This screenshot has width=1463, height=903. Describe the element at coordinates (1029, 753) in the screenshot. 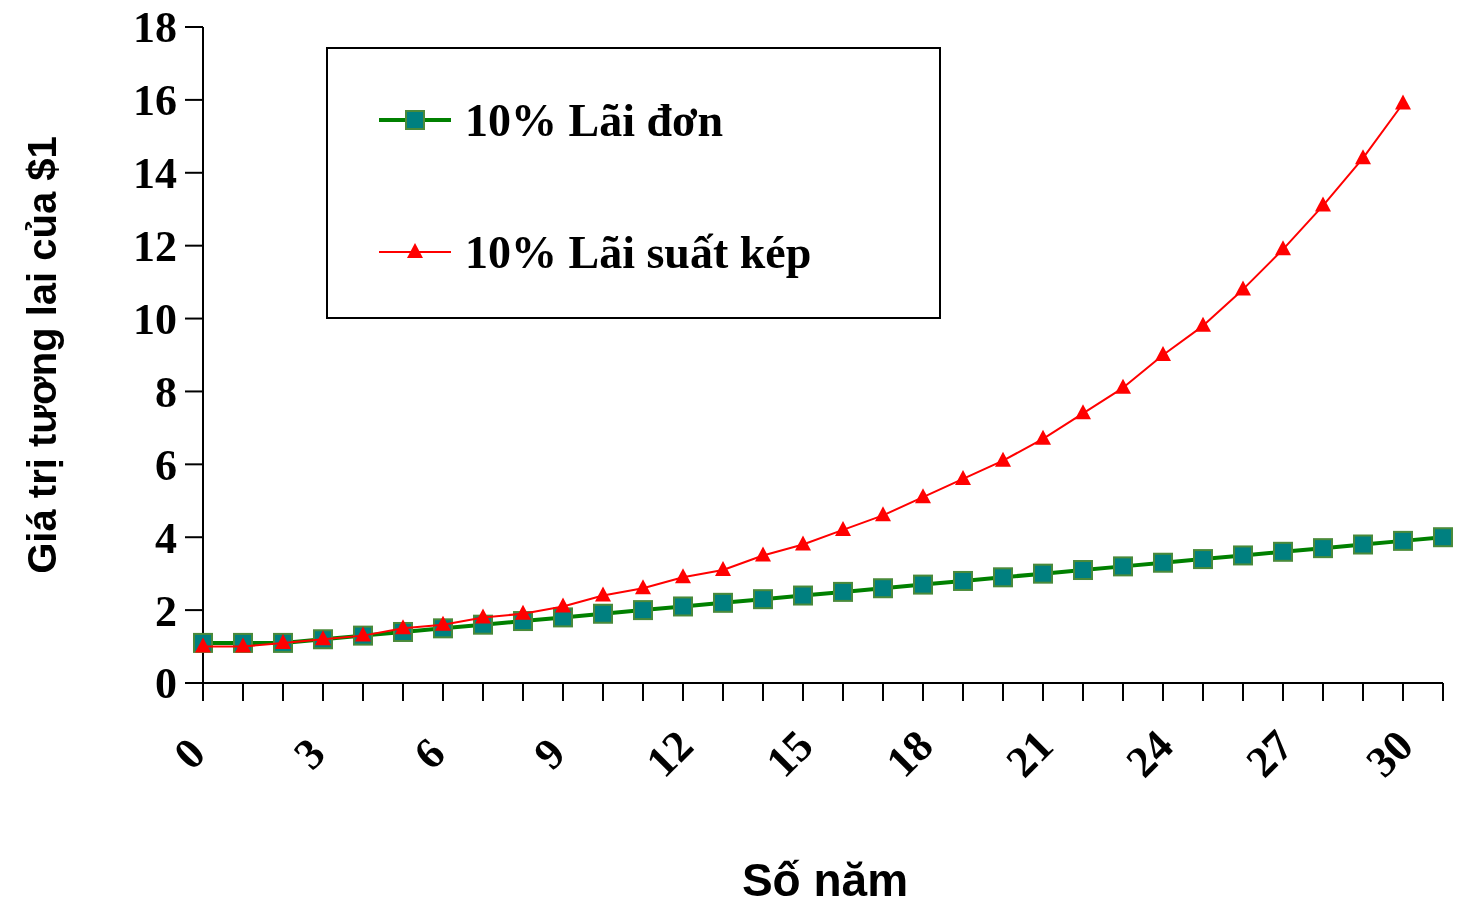

I see `x-tick-label: 21` at that location.